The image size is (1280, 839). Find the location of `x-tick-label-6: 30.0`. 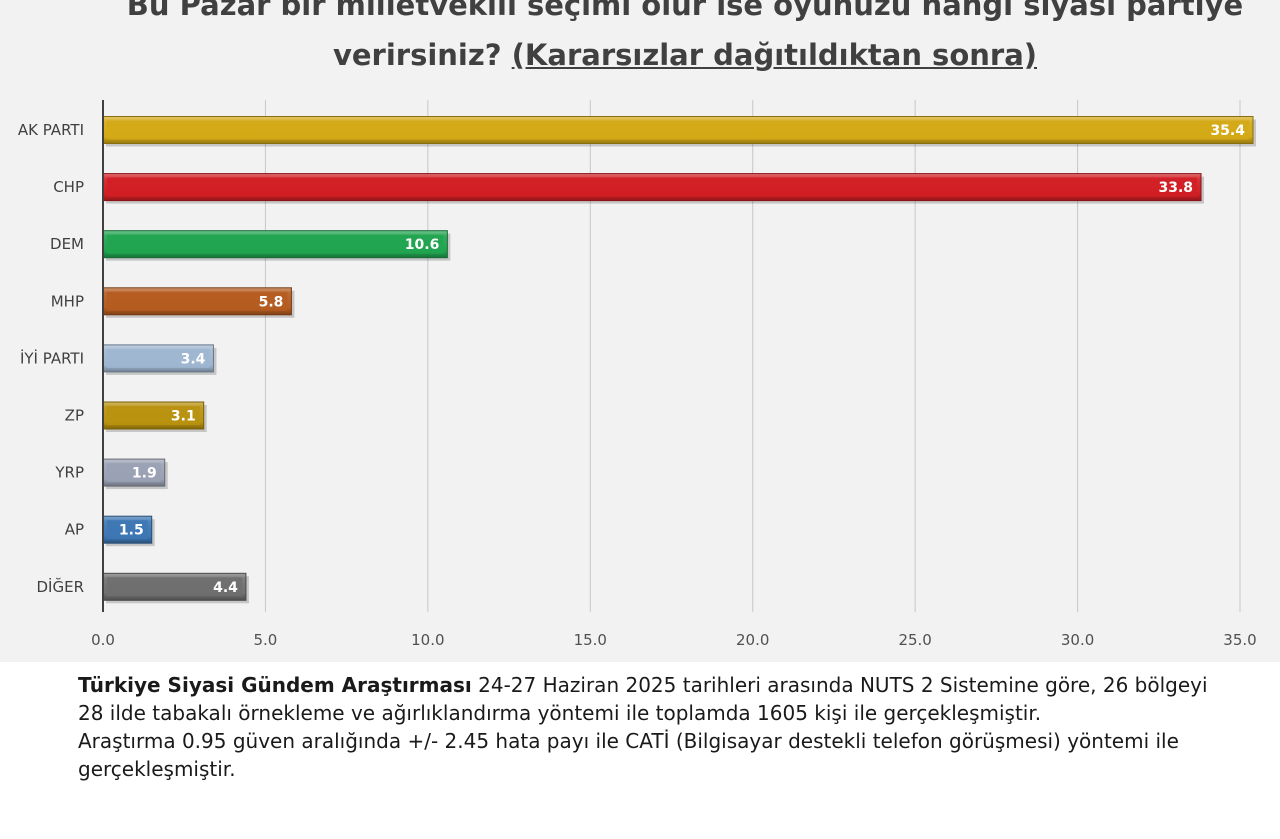

x-tick-label-6: 30.0 is located at coordinates (1077, 640).